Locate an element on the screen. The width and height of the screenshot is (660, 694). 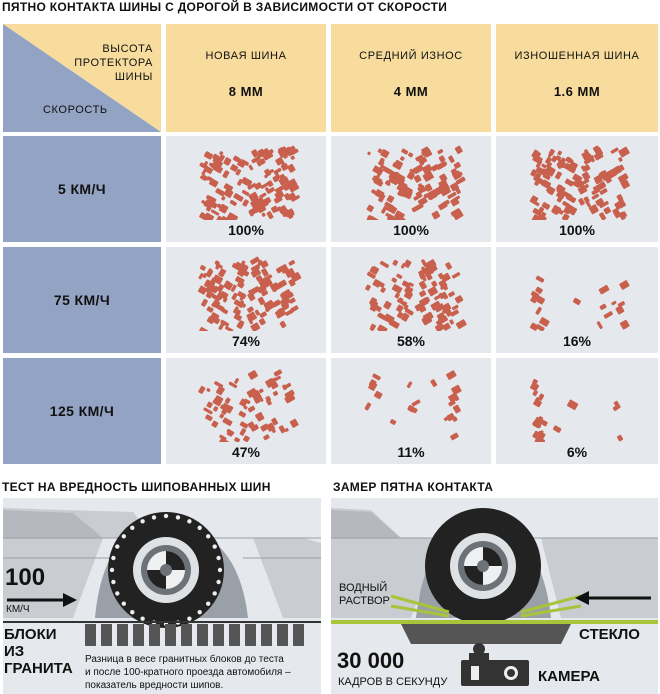
camera-label: КАМЕРА is located at coordinates (569, 676).